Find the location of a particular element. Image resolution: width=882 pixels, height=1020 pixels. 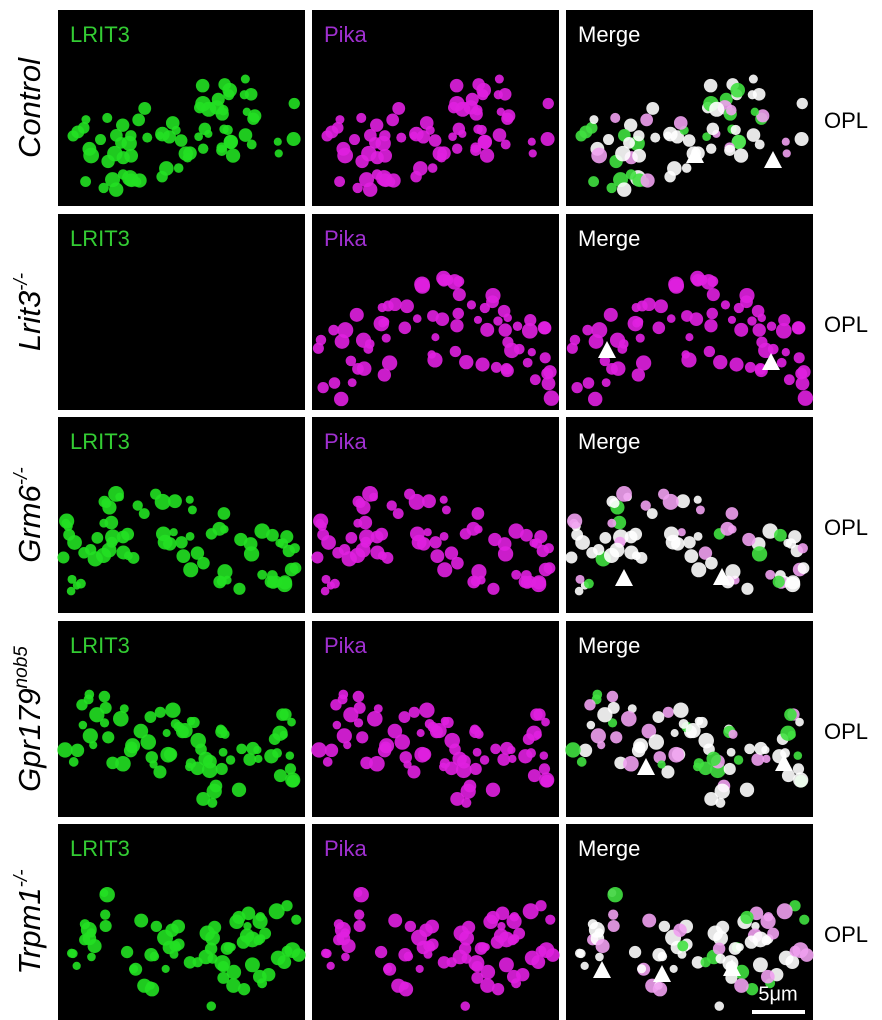

layer-label: OPL is located at coordinates (846, 731).